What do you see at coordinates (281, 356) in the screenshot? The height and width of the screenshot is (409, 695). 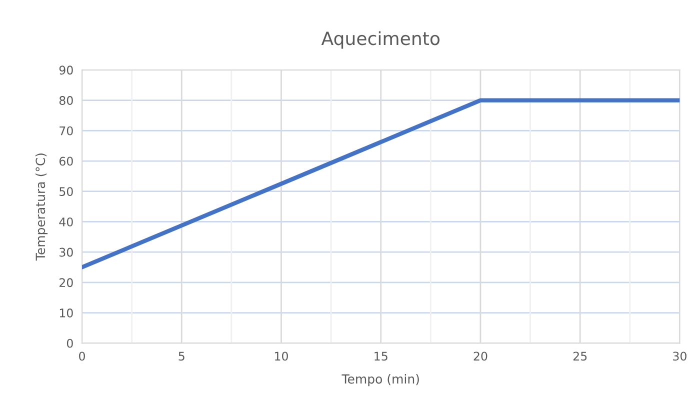 I see `x-tick-label: 10` at bounding box center [281, 356].